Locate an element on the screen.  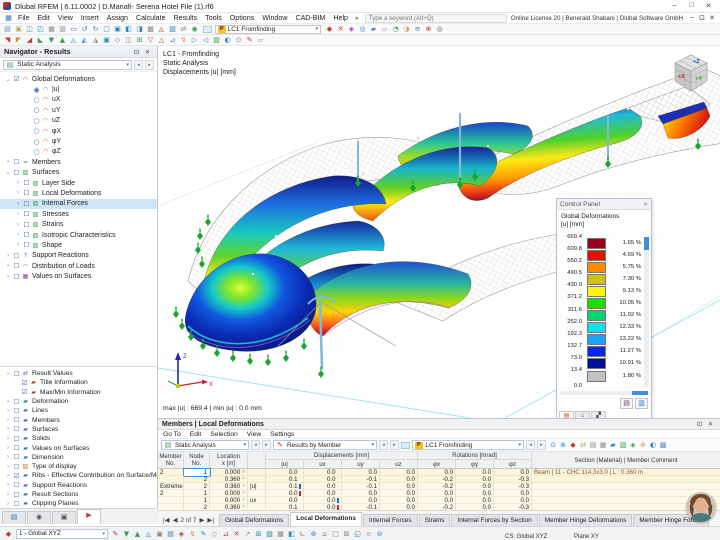
app-menu-icon: ▦ is located at coordinates (8, 18).